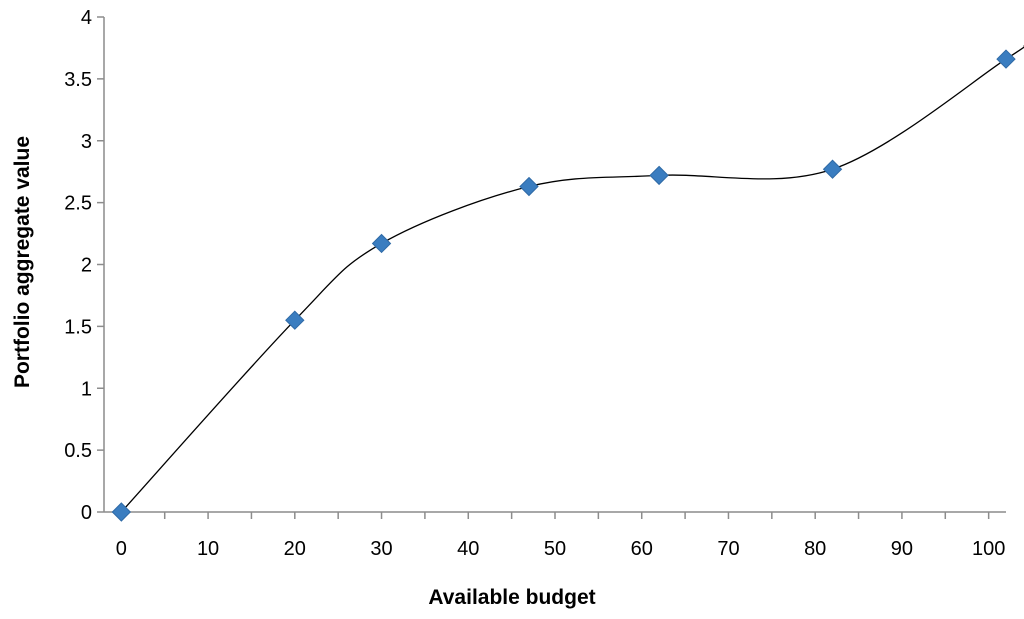 This screenshot has height=619, width=1024. What do you see at coordinates (208, 549) in the screenshot?
I see `x-tick-label: 10` at bounding box center [208, 549].